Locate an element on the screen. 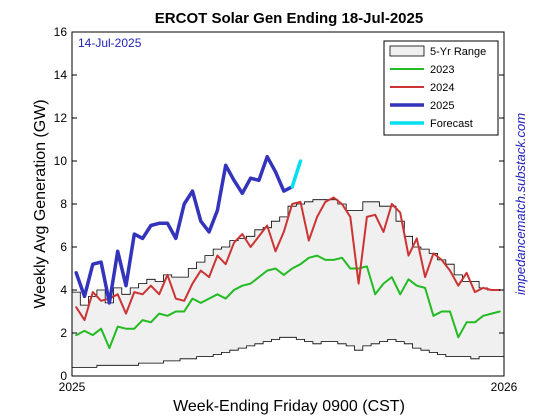  legend: 5-Yr Range 2023 2024 2025 Forecast is located at coordinates (441, 88).